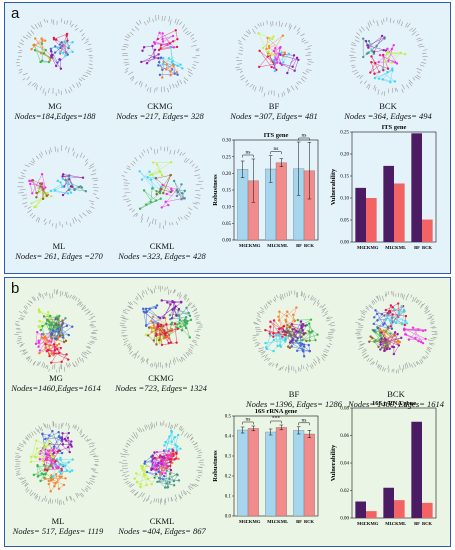  I want to click on network-bf-its, so click(274, 58).